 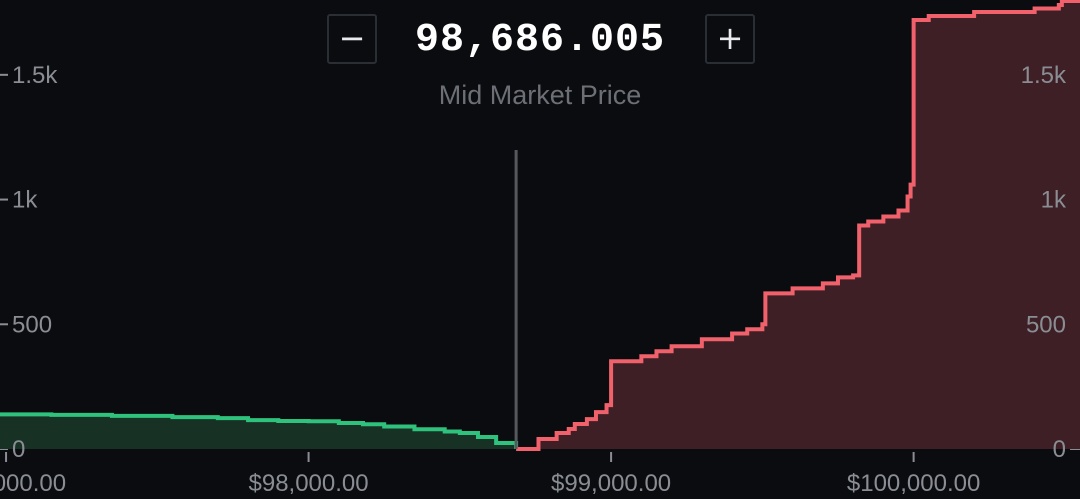 I want to click on x-tick-label: $99,000.00, so click(x=611, y=483).